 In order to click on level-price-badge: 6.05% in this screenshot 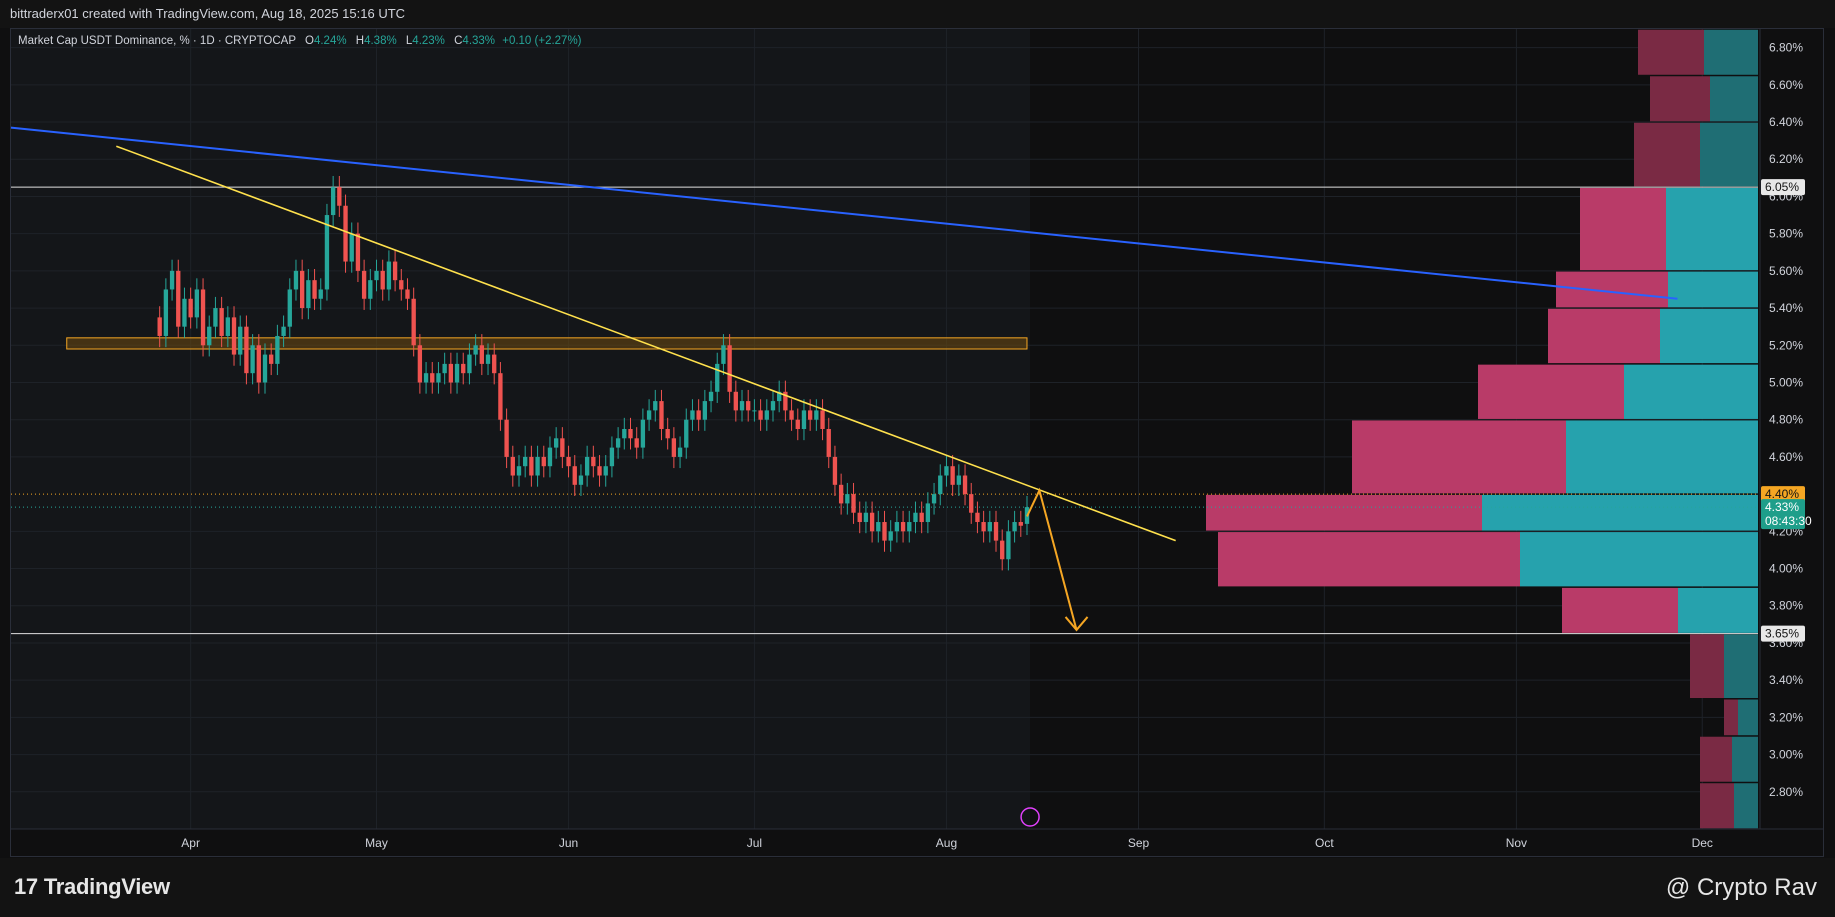, I will do `click(1782, 187)`.